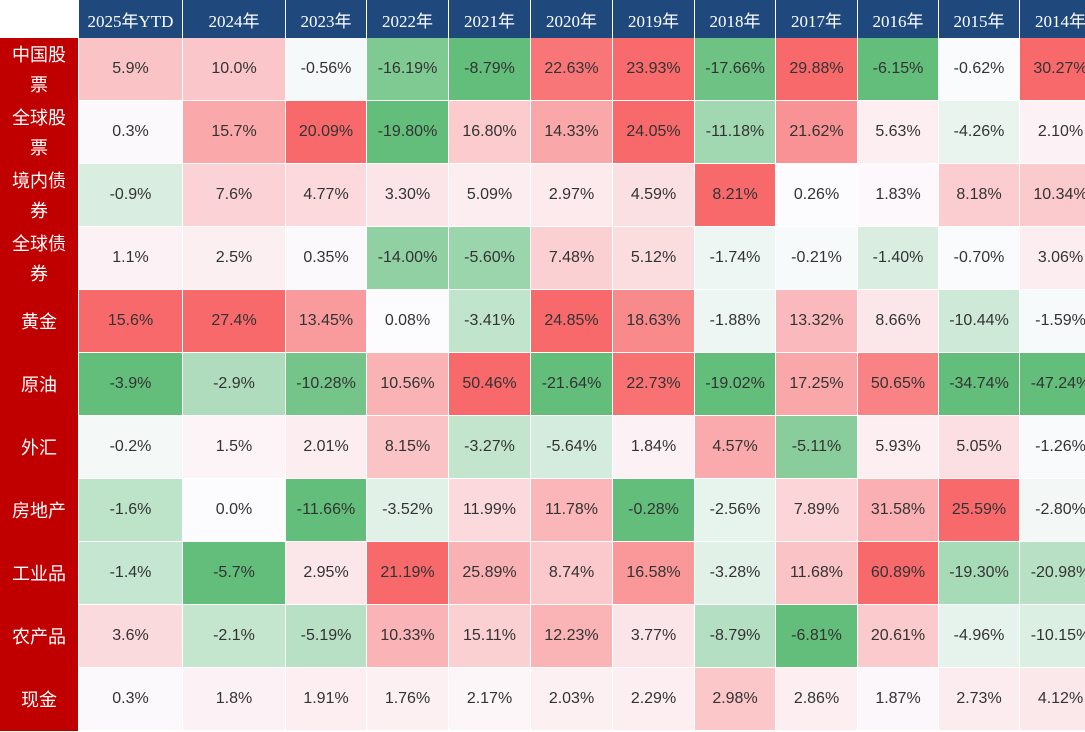 The height and width of the screenshot is (732, 1085). What do you see at coordinates (489, 321) in the screenshot?
I see `value-cell-4-4: -3.41%` at bounding box center [489, 321].